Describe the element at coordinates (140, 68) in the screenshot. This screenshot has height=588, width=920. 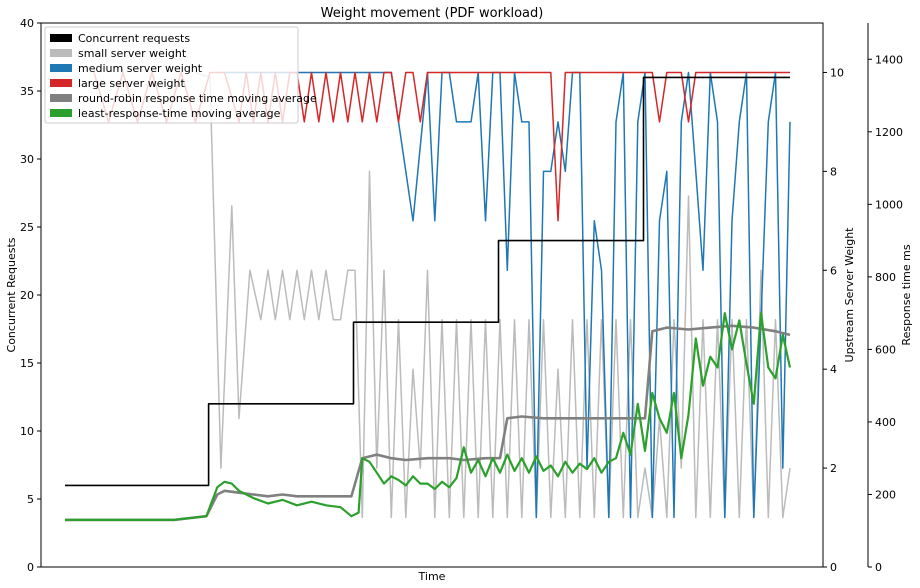
I see `legend-entry: medium server weight` at that location.